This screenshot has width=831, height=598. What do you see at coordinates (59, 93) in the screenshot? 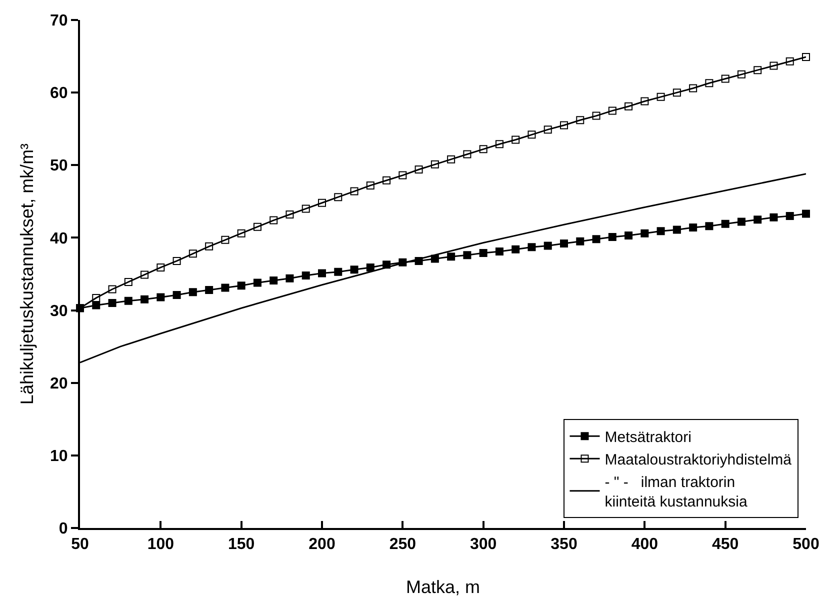
I see `y-tick-label: 60` at bounding box center [59, 93].